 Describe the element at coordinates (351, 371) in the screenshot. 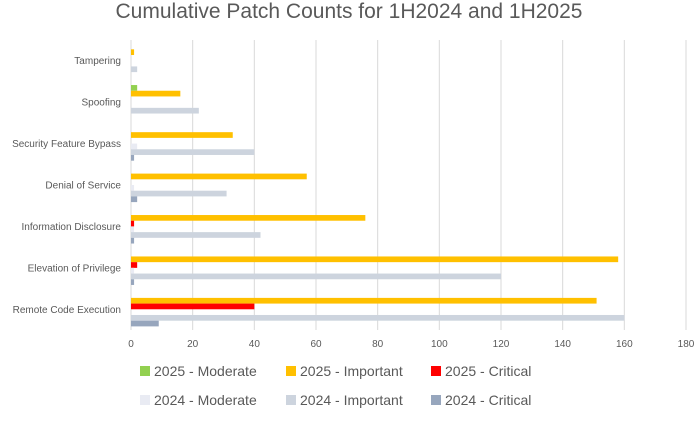

I see `legend-label: 2025 - Important` at that location.